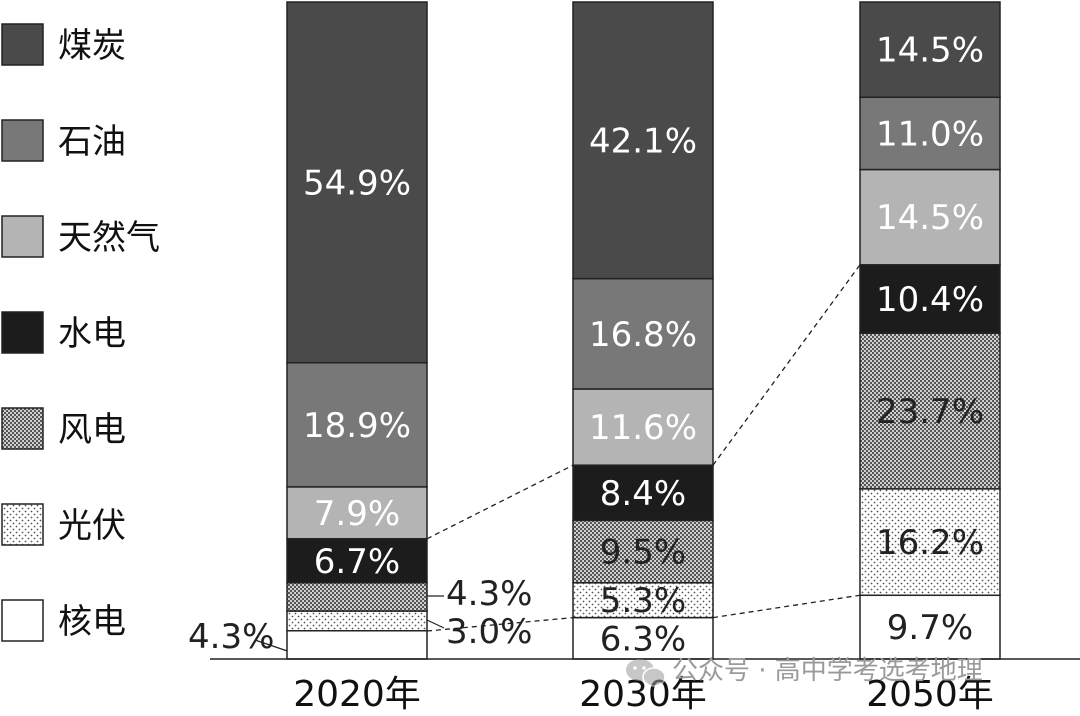 This screenshot has height=716, width=1080. I want to click on segment-水电-2030年, so click(643, 493).